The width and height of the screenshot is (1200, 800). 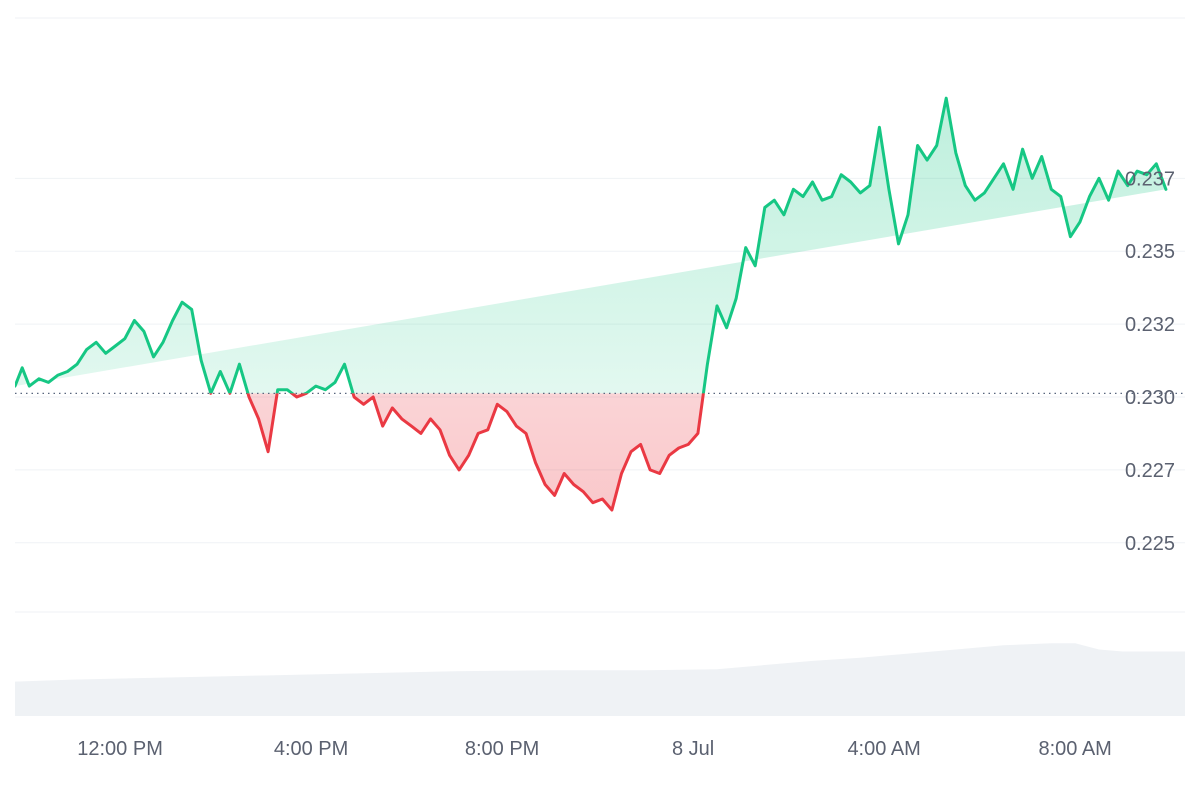 I want to click on y-tick-label: 0.225, so click(x=1150, y=544).